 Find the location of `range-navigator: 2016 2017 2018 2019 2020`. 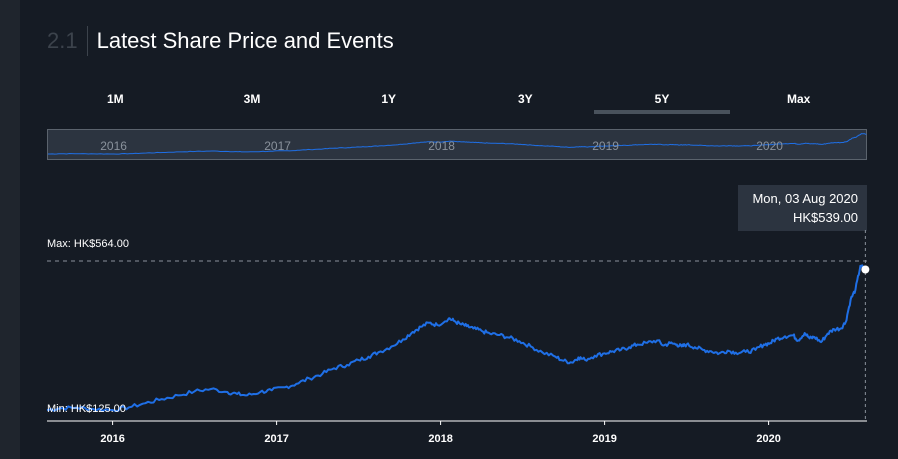

range-navigator: 2016 2017 2018 2019 2020 is located at coordinates (457, 144).